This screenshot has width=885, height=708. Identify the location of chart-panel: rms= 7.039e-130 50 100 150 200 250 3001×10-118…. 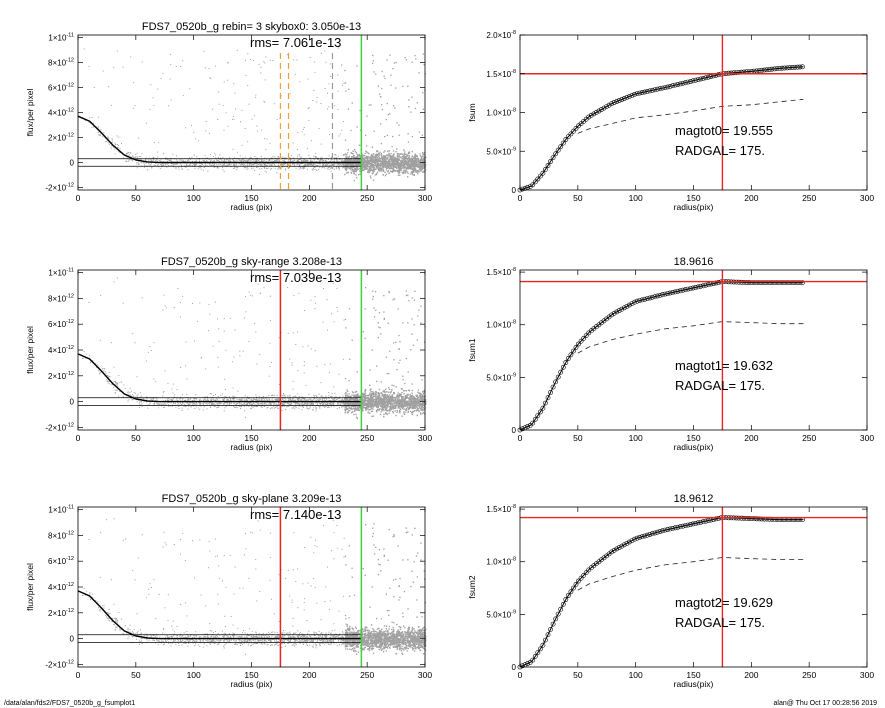
(228, 354).